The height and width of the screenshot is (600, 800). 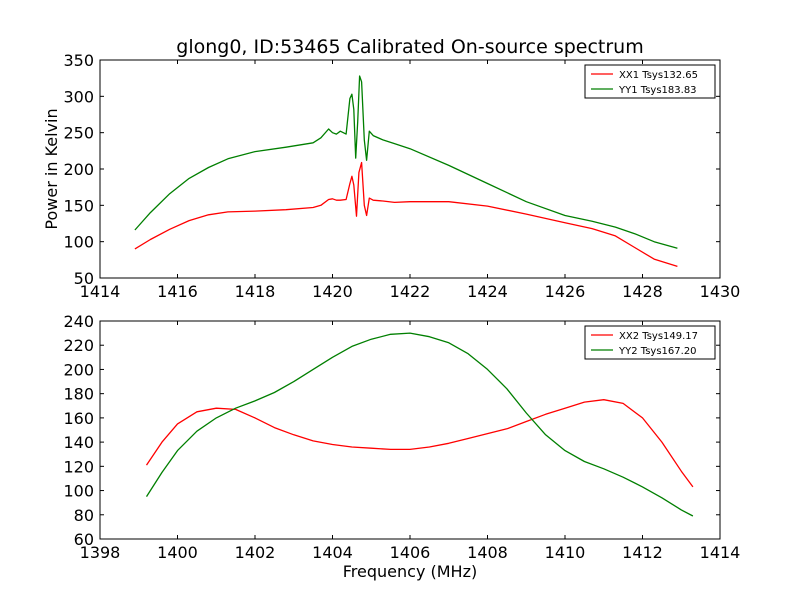 I want to click on chart2-ytick-label: 240, so click(x=78, y=321).